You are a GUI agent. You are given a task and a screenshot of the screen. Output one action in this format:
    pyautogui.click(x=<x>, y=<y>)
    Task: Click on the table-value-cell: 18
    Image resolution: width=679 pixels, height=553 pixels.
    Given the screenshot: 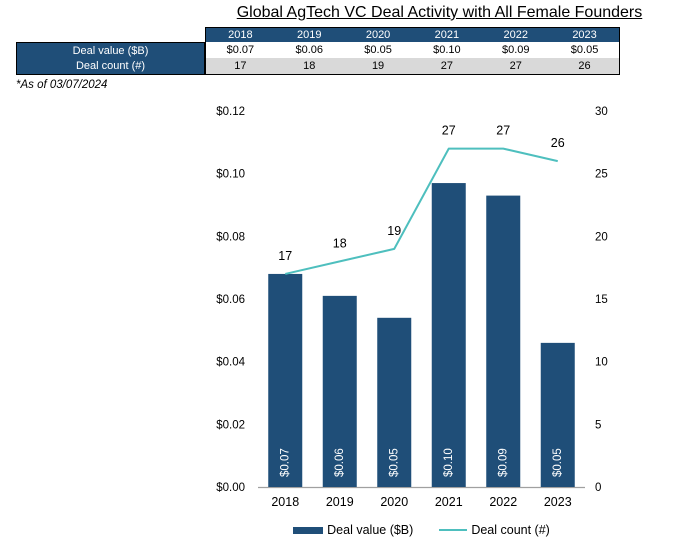 What is the action you would take?
    pyautogui.click(x=309, y=66)
    